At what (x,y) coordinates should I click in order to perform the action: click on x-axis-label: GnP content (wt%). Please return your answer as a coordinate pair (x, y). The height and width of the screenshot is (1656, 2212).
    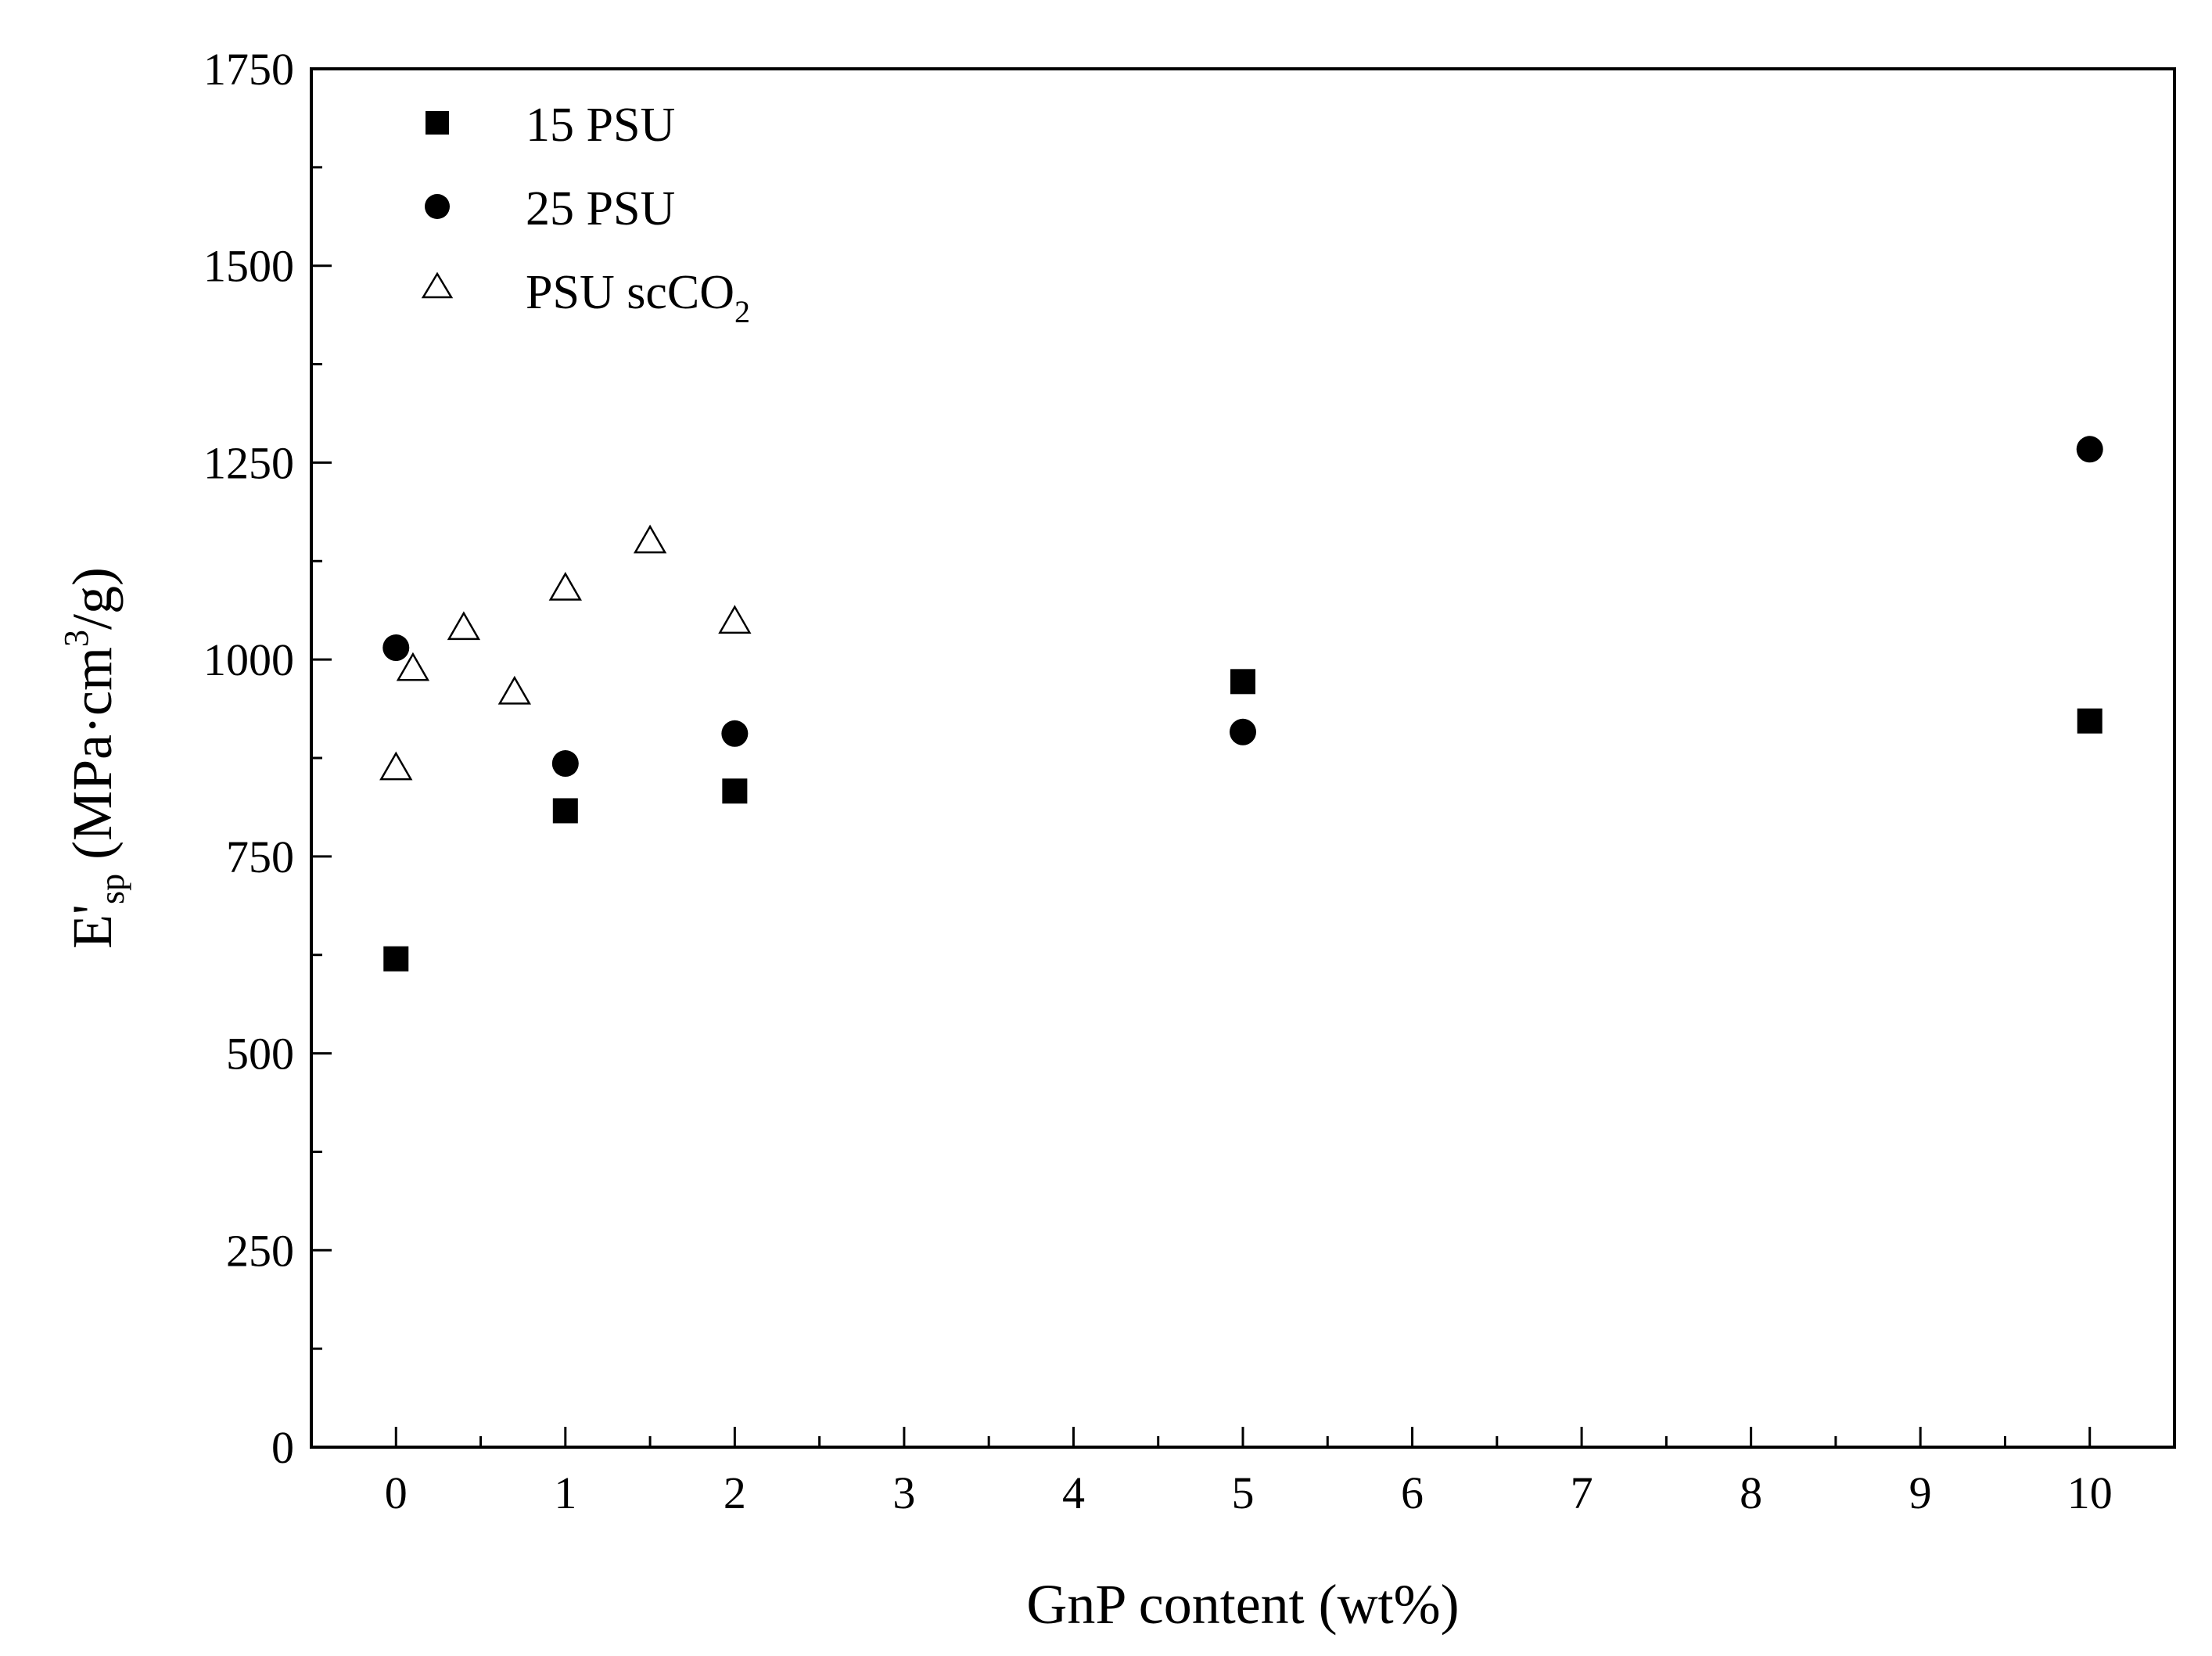
    Looking at the image, I should click on (1242, 1605).